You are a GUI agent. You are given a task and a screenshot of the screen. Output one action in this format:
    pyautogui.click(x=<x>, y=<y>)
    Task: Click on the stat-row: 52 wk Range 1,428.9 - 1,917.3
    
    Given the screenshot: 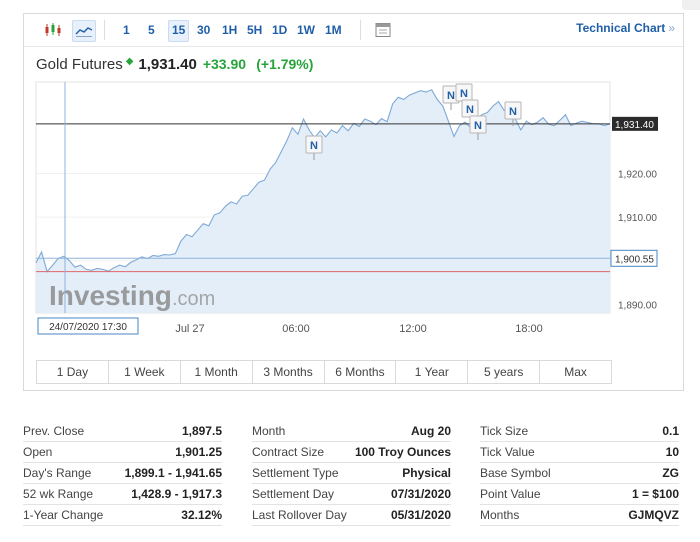 What is the action you would take?
    pyautogui.click(x=122, y=494)
    